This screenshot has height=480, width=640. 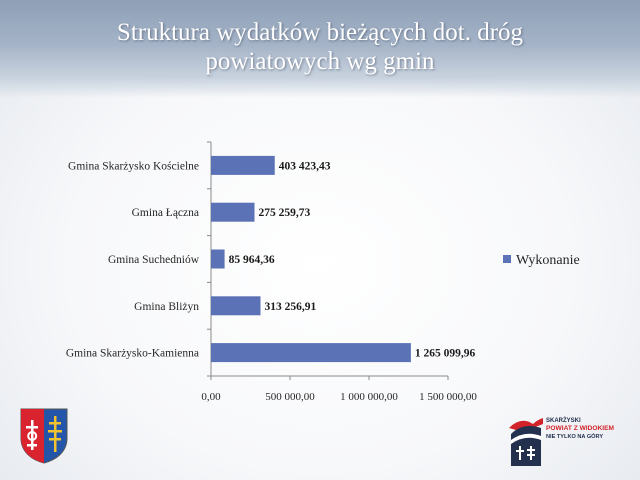 What do you see at coordinates (305, 166) in the screenshot?
I see `data-label: 403 423,43` at bounding box center [305, 166].